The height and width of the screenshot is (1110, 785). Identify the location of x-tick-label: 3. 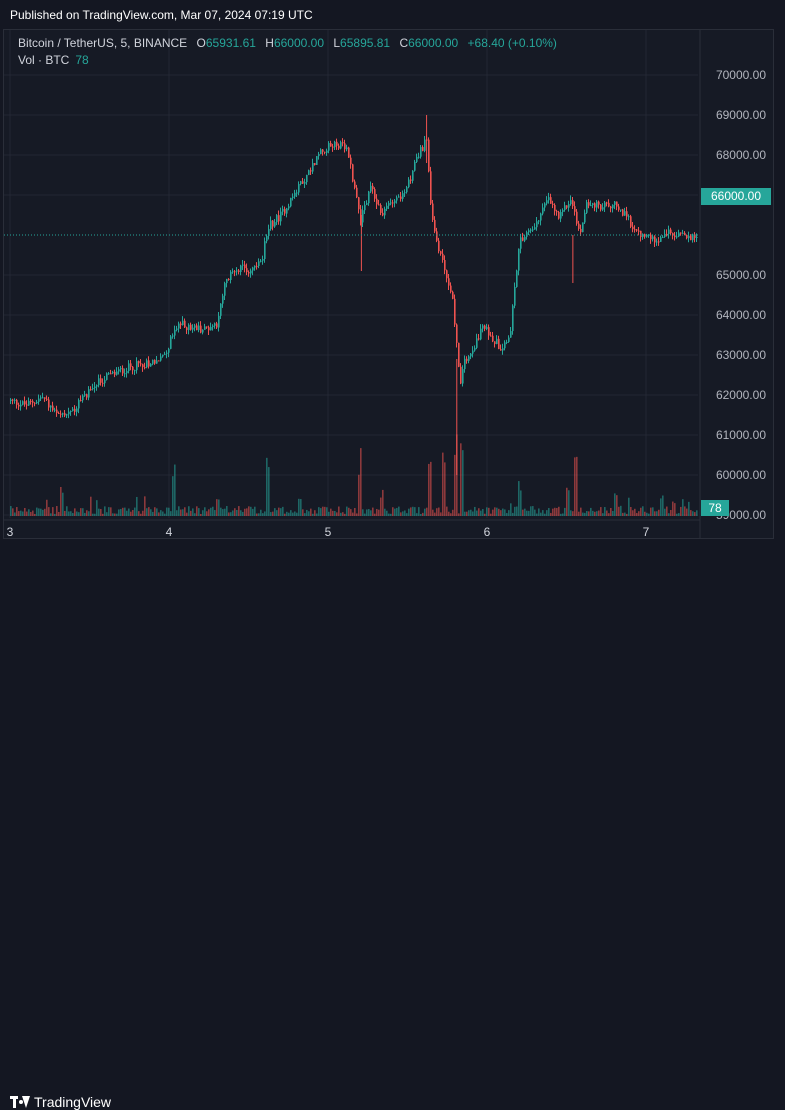
(10, 532).